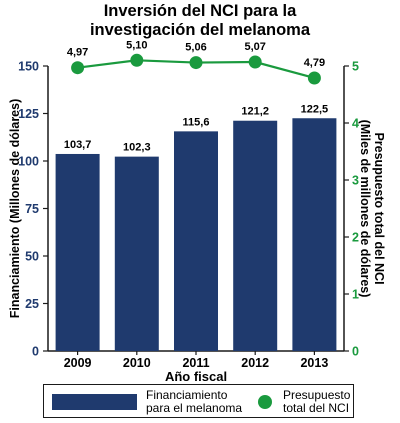 This screenshot has width=400, height=423. Describe the element at coordinates (355, 352) in the screenshot. I see `right-tick-label: 0` at that location.